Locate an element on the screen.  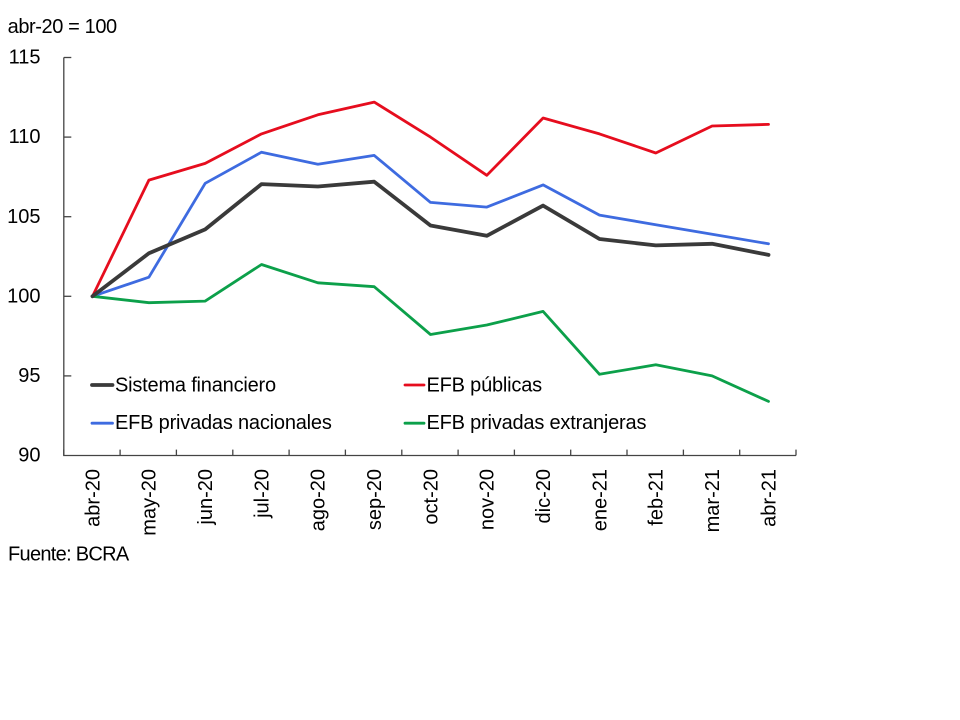
svg-text: Fuente: BCRA is located at coordinates (69, 555).